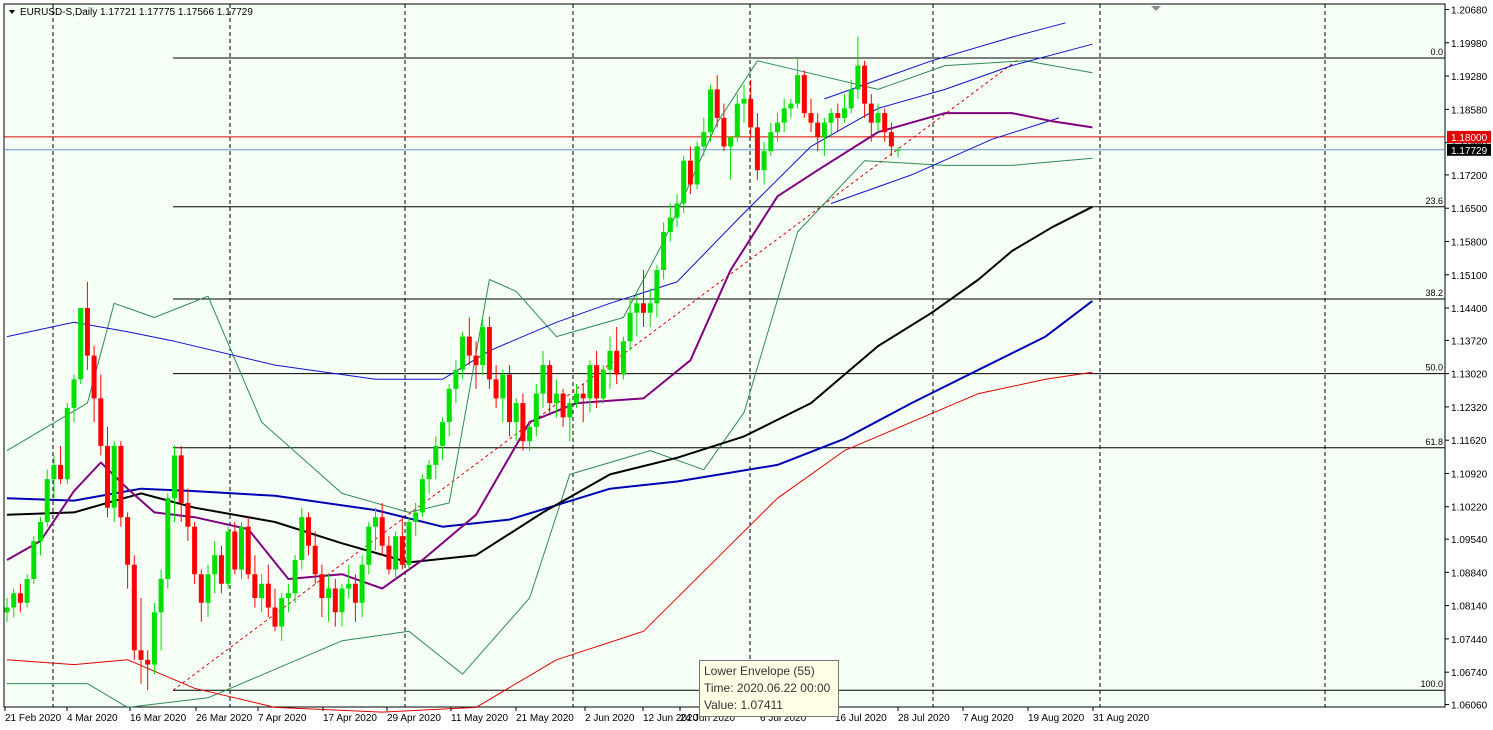 This screenshot has height=730, width=1493. I want to click on collapse-arrow-icon, so click(12, 12).